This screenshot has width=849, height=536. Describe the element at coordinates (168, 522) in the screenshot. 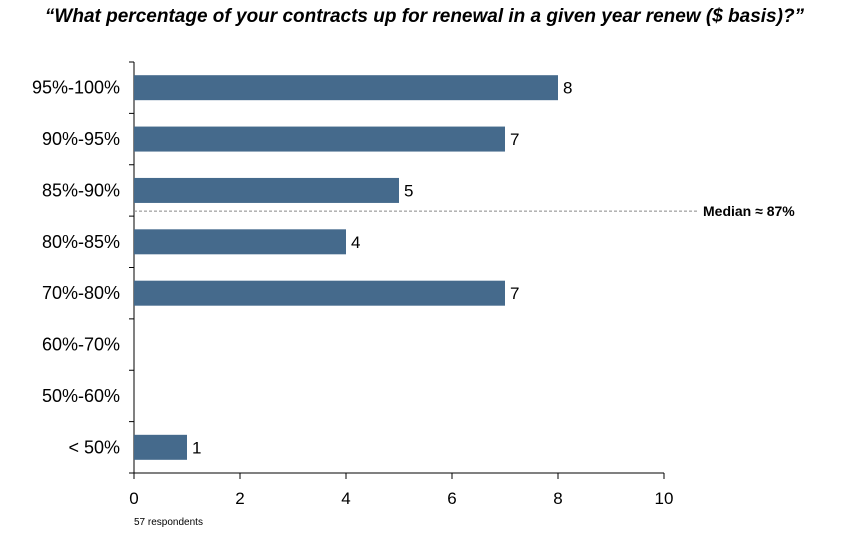

I see `respondents-note: 57 respondents` at that location.